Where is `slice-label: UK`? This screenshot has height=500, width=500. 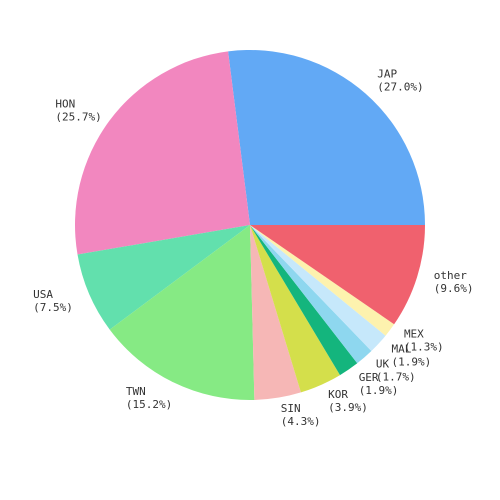
slice-label: UK is located at coordinates (383, 364).